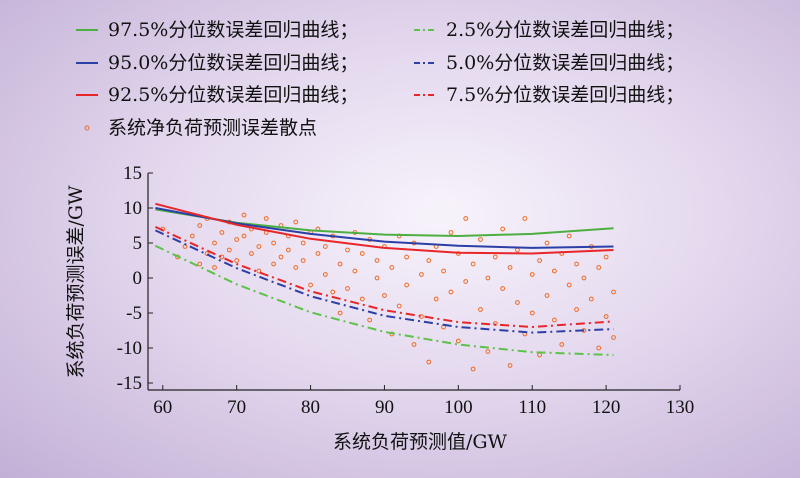 The height and width of the screenshot is (478, 800). Describe the element at coordinates (310, 407) in the screenshot. I see `x-tick-label: 80` at that location.